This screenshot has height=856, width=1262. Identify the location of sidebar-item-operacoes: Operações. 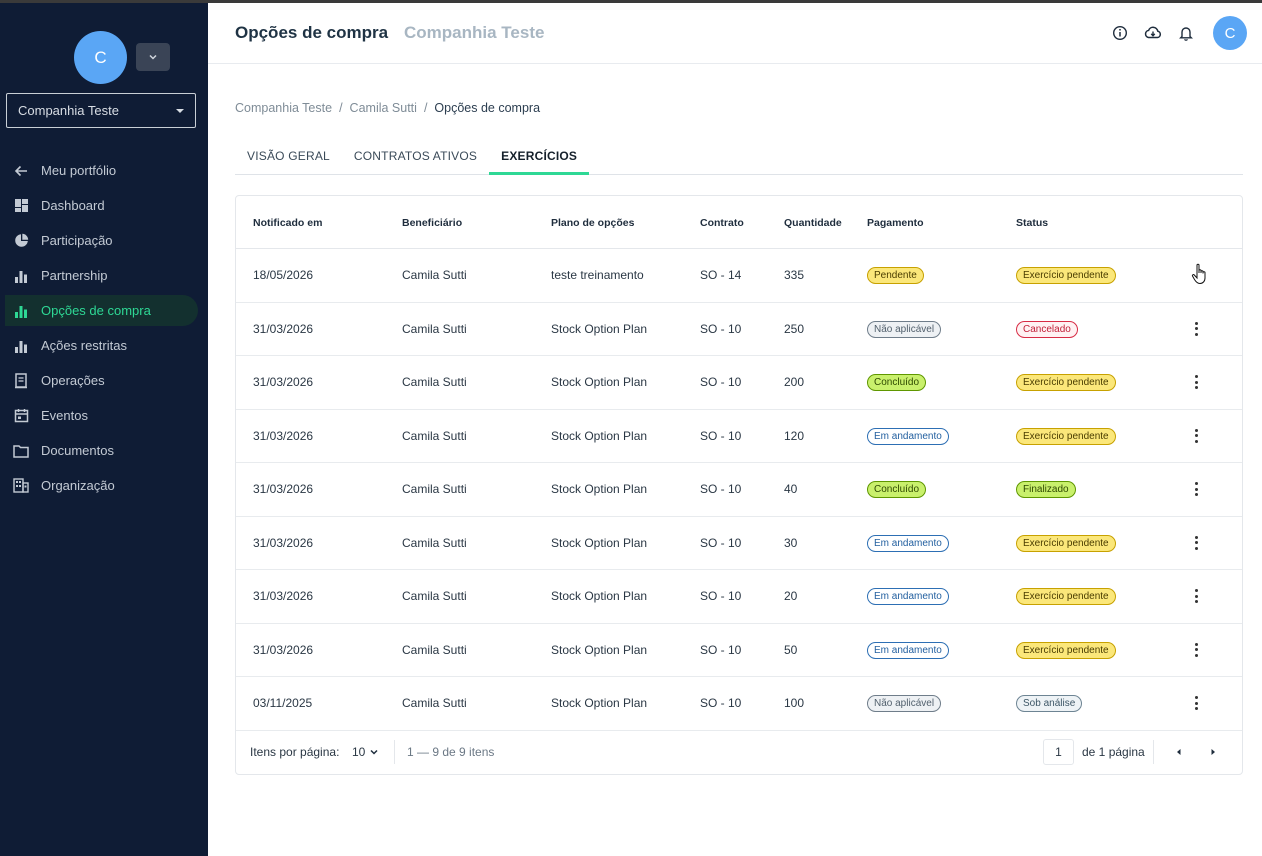
(104, 380).